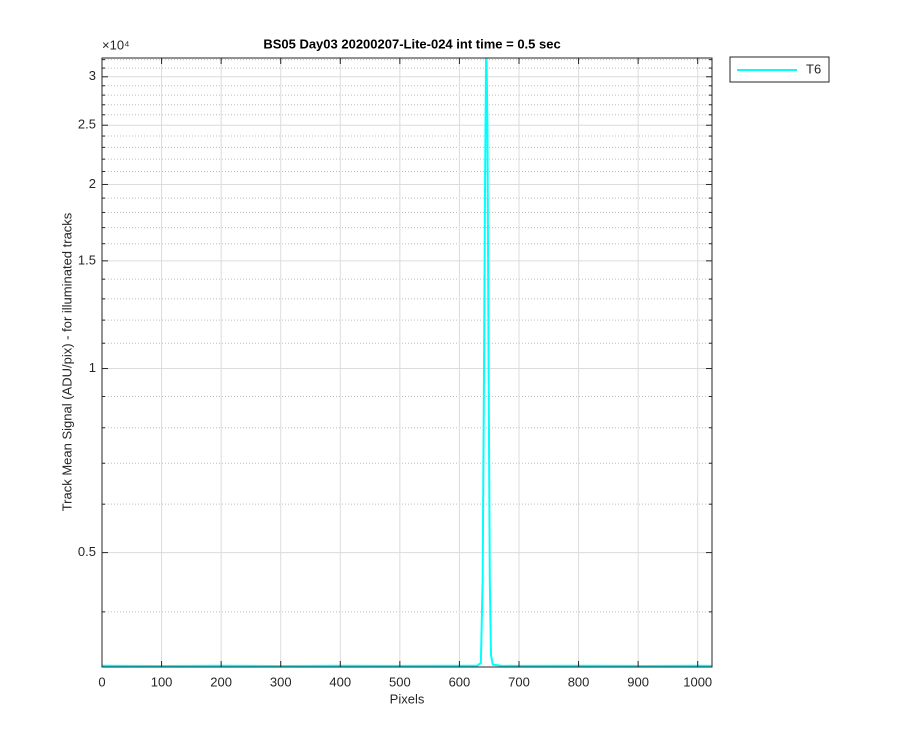  I want to click on y-tick-label: 3, so click(92, 75).